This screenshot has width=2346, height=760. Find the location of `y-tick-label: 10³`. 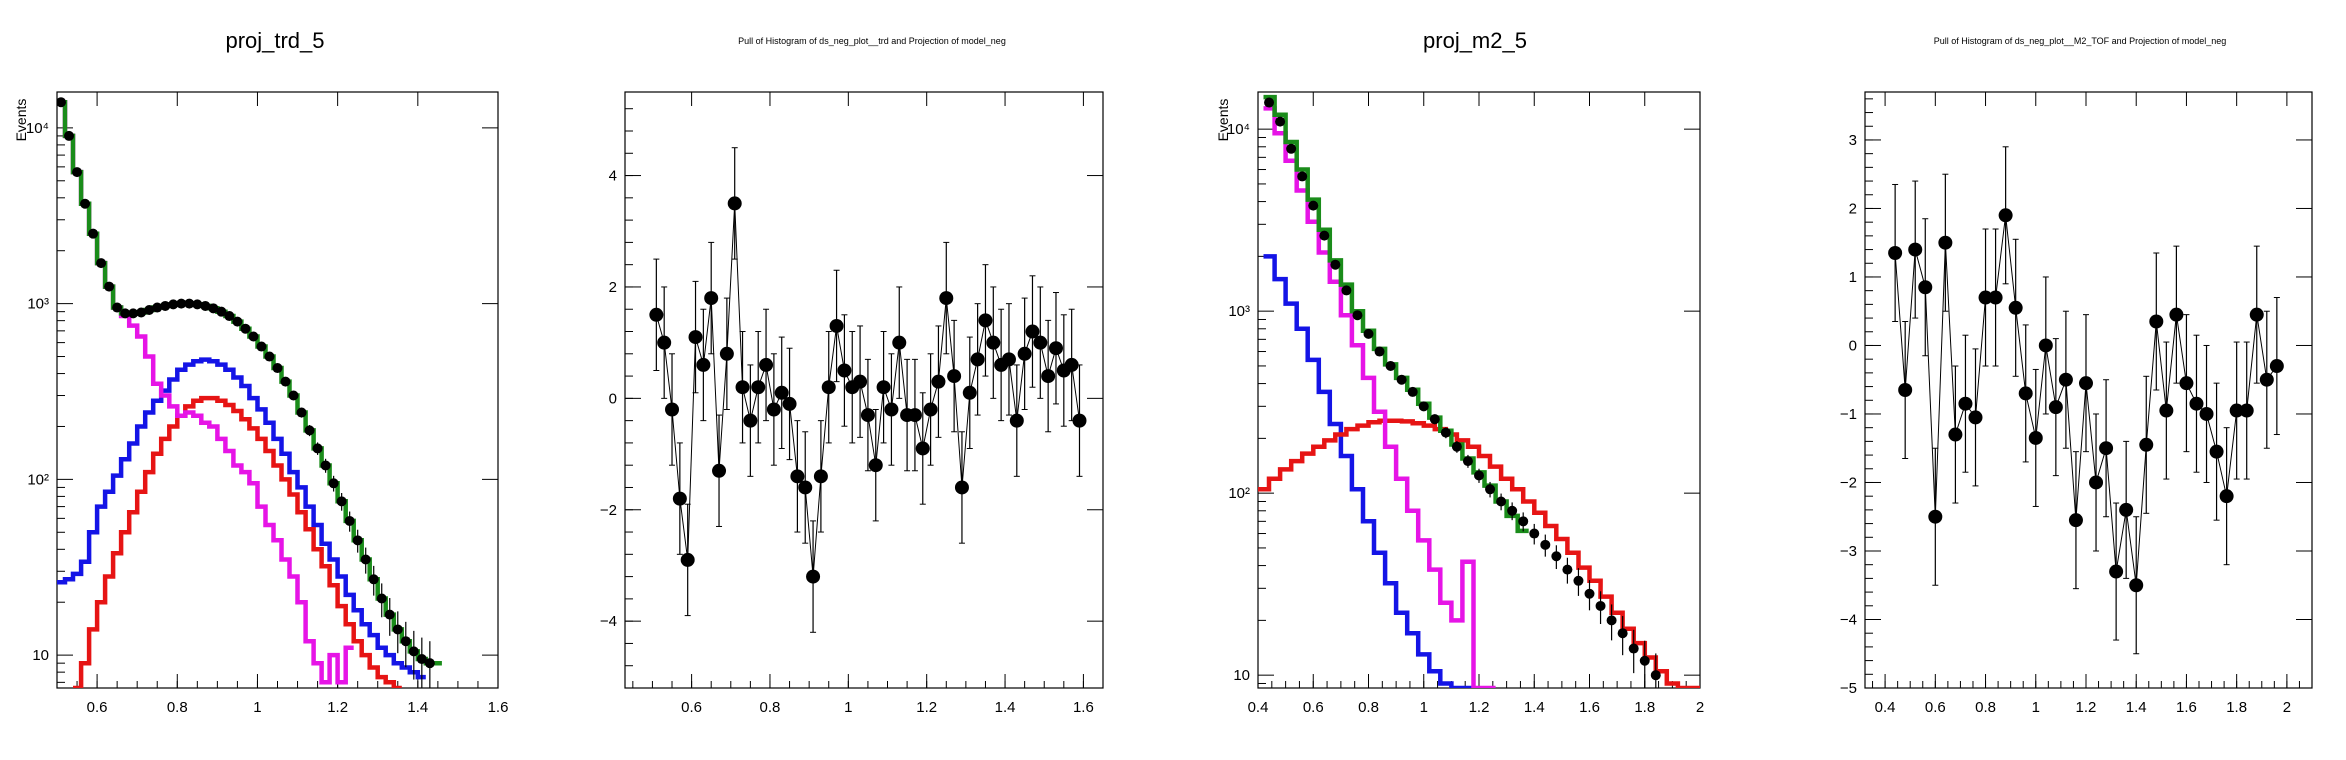

y-tick-label: 10³ is located at coordinates (38, 304).